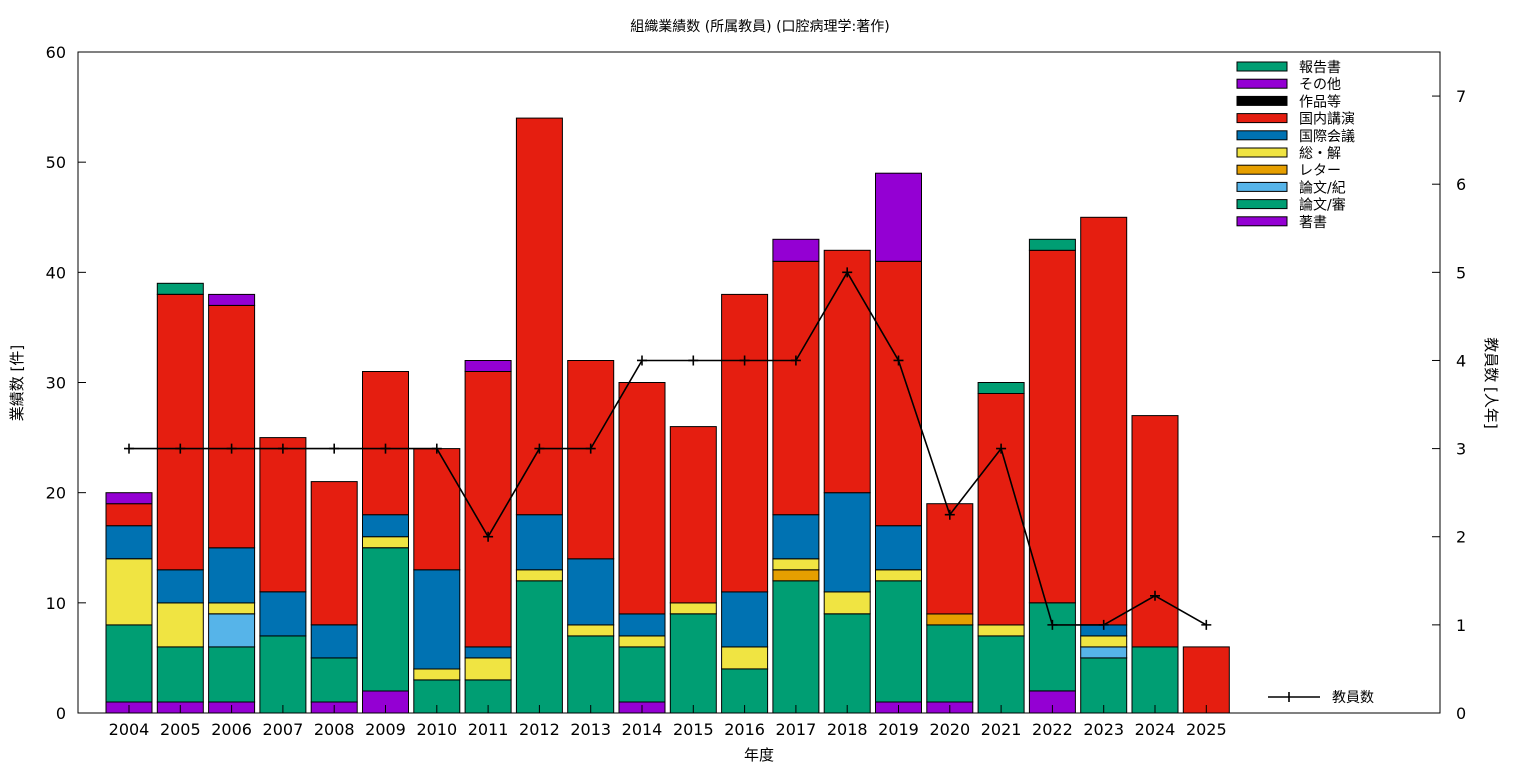  Describe the element at coordinates (539, 729) in the screenshot. I see `x-tick-label: 2012` at that location.